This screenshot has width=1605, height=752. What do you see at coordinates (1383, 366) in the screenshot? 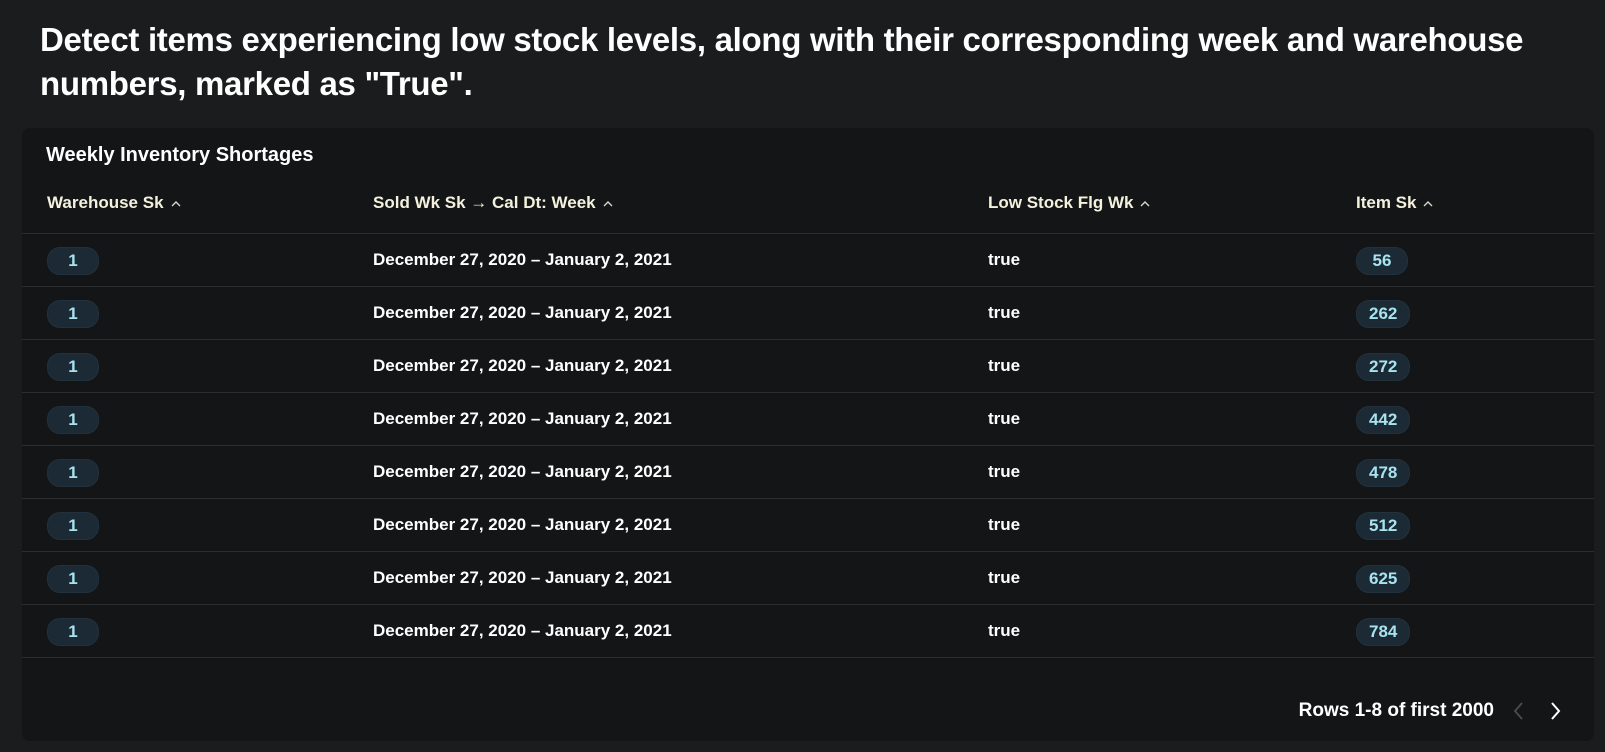
I see `item-sk-pill: 272` at bounding box center [1383, 366].